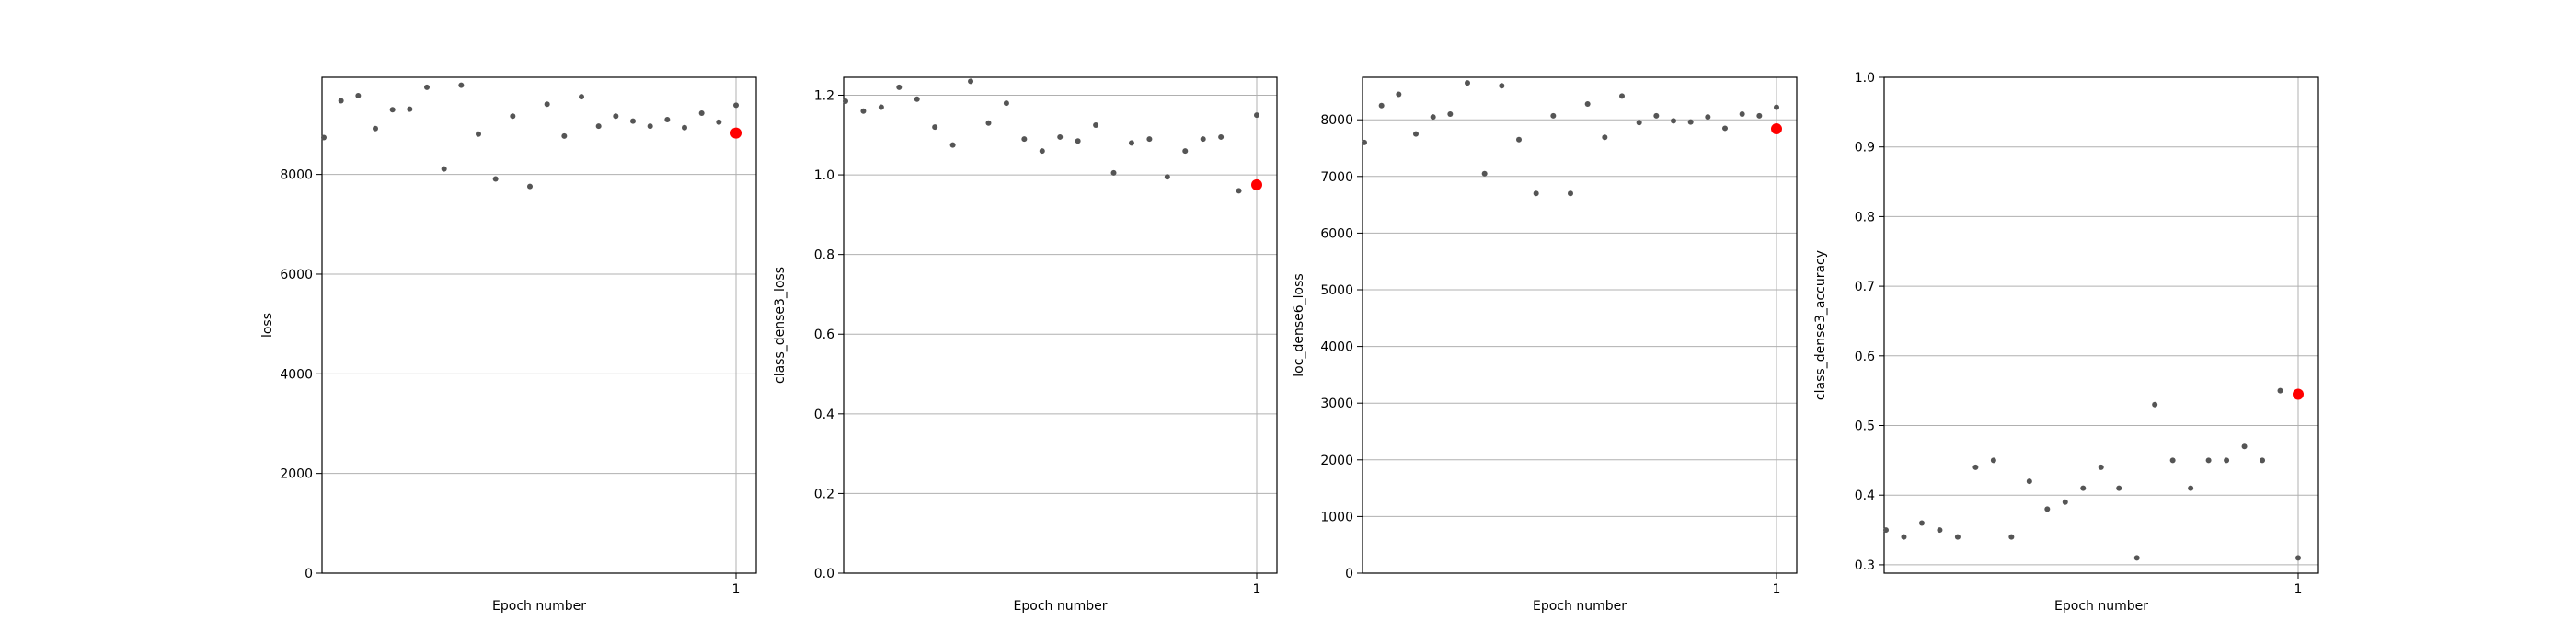  I want to click on y-axis-label: loss, so click(267, 325).